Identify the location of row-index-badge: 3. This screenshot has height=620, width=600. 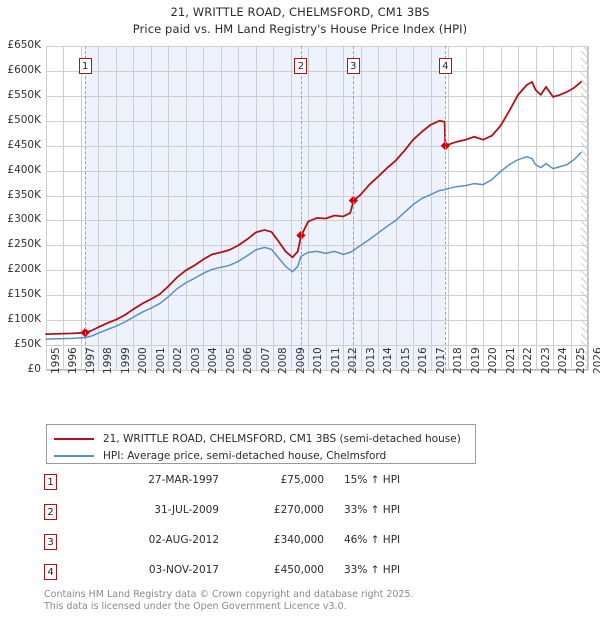
(50, 542).